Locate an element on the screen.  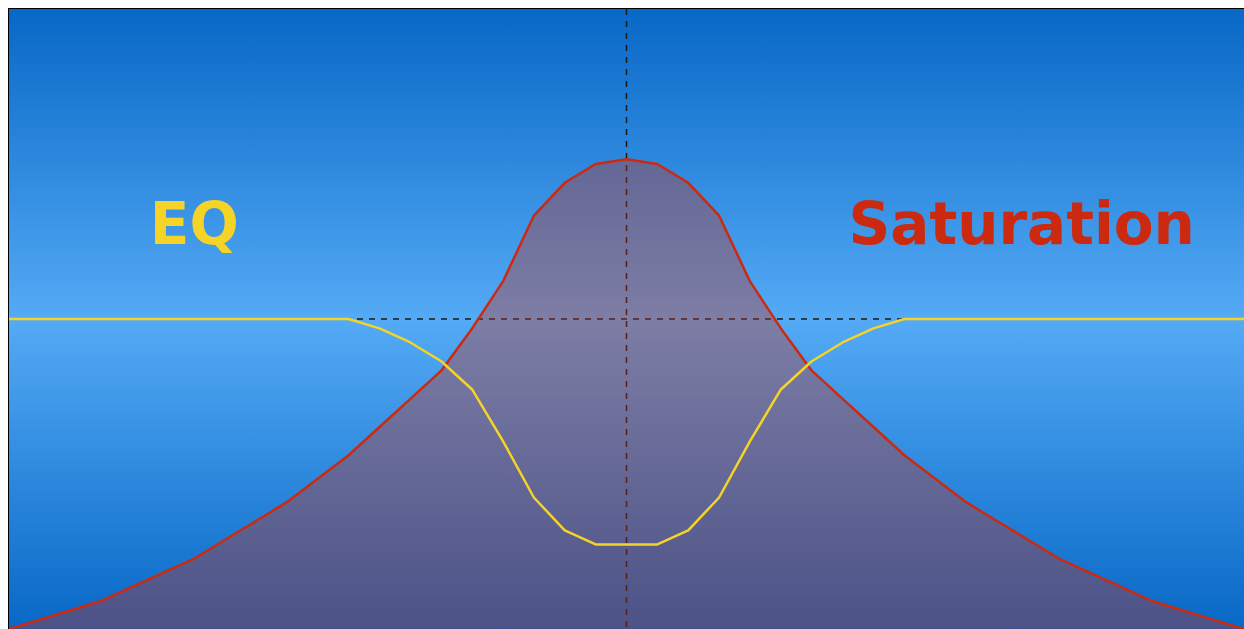
series-label: Saturation is located at coordinates (1021, 224).